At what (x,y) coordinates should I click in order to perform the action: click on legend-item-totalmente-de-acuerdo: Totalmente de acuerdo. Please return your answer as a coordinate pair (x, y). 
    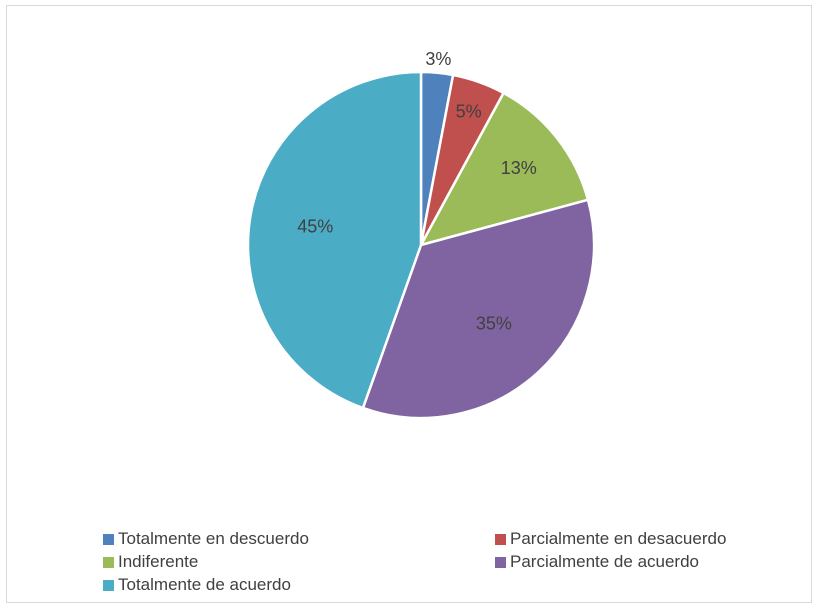
    Looking at the image, I should click on (299, 585).